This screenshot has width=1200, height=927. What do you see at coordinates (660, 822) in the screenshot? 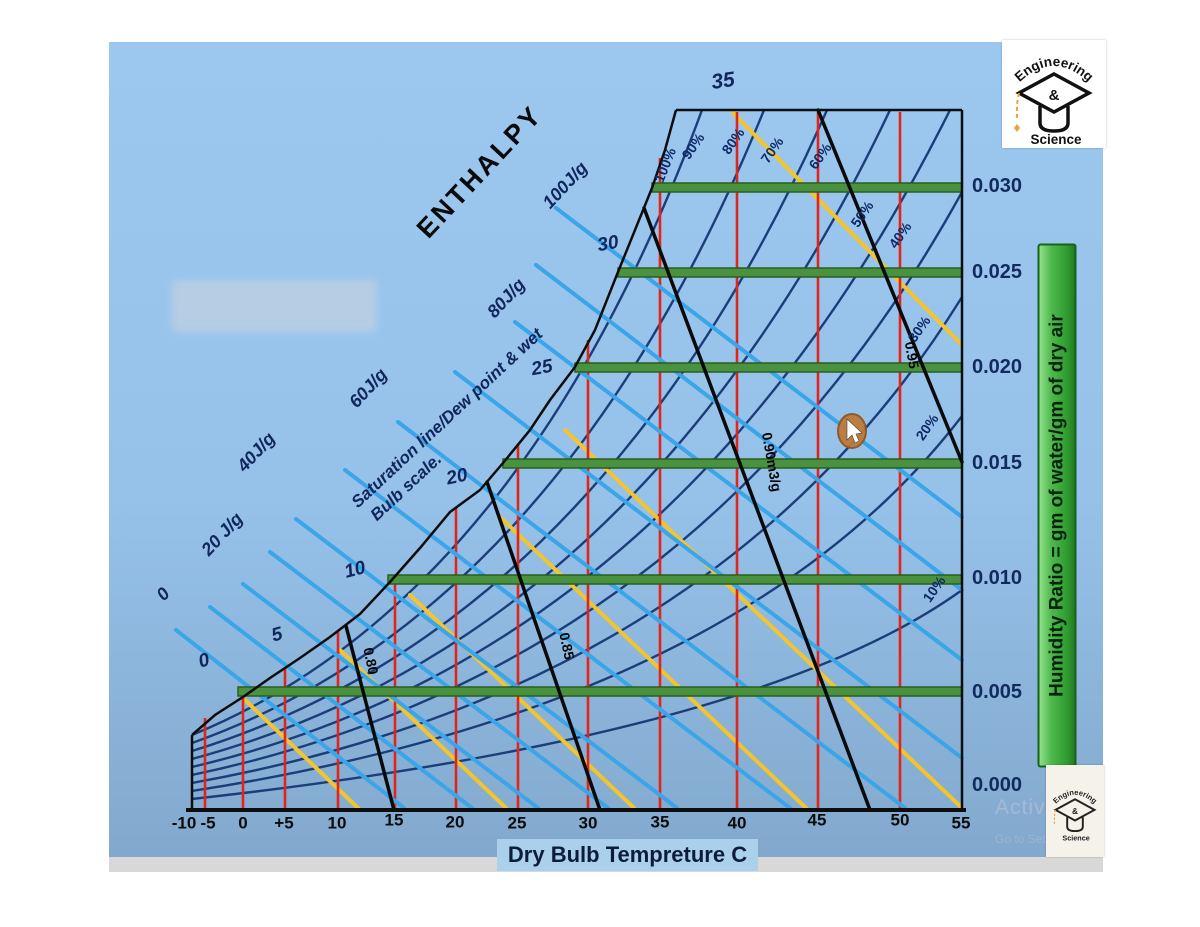
I see `x-tick-35: 35` at bounding box center [660, 822].